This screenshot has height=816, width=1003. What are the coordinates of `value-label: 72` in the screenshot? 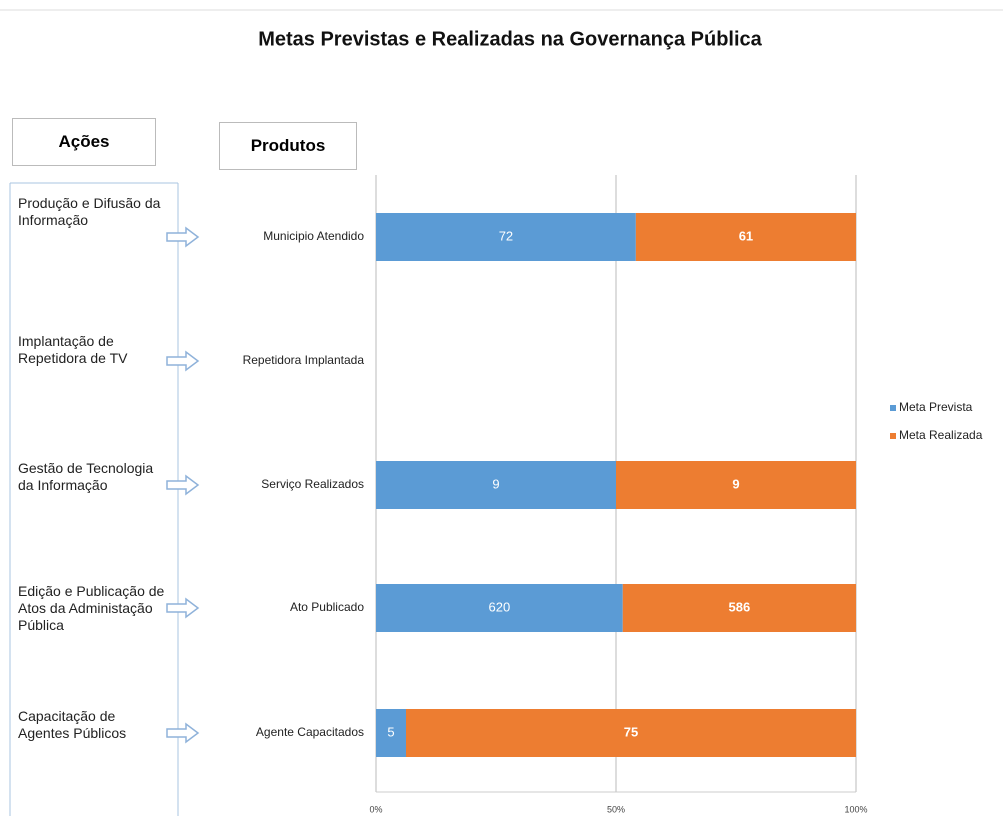 It's located at (506, 235).